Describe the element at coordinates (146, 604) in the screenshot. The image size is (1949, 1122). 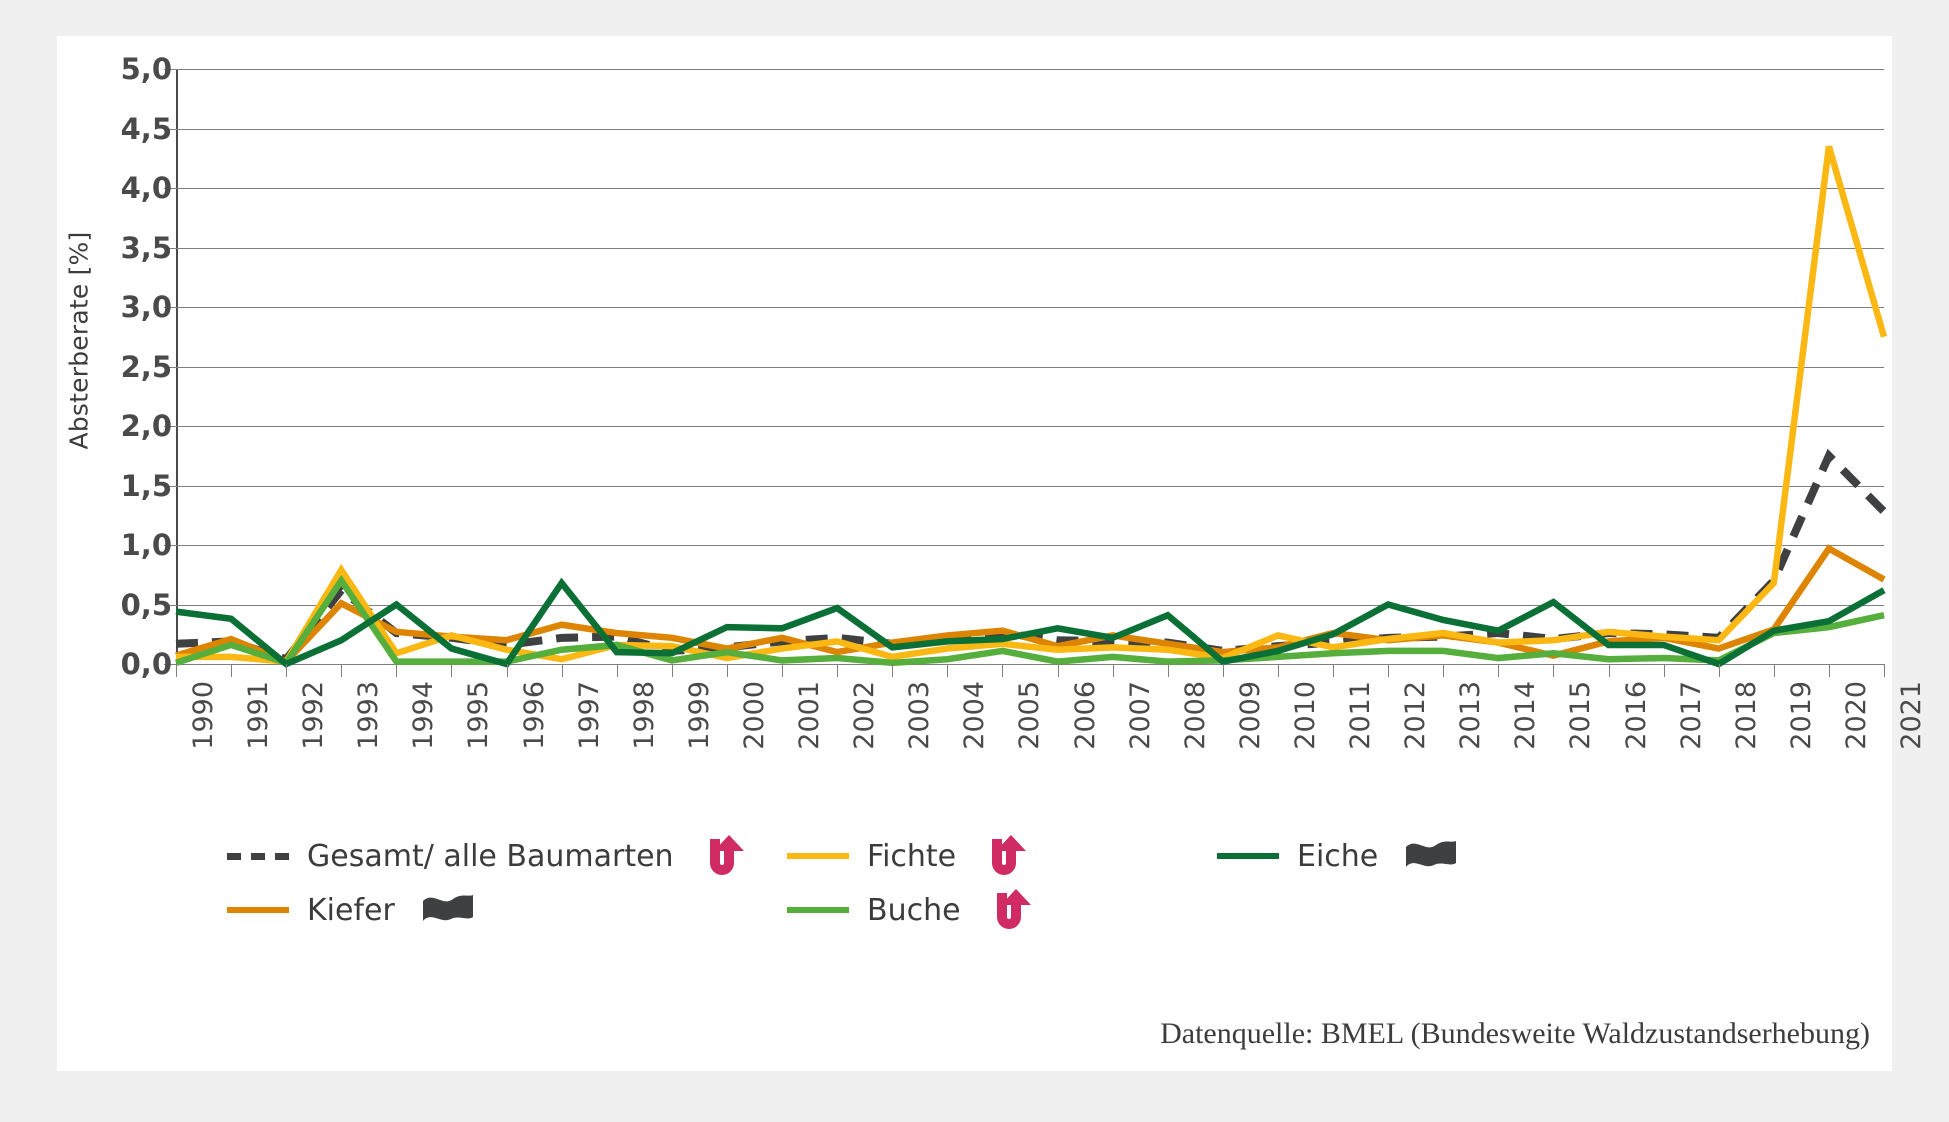
I see `y-axis-tick-label: 0,5` at that location.